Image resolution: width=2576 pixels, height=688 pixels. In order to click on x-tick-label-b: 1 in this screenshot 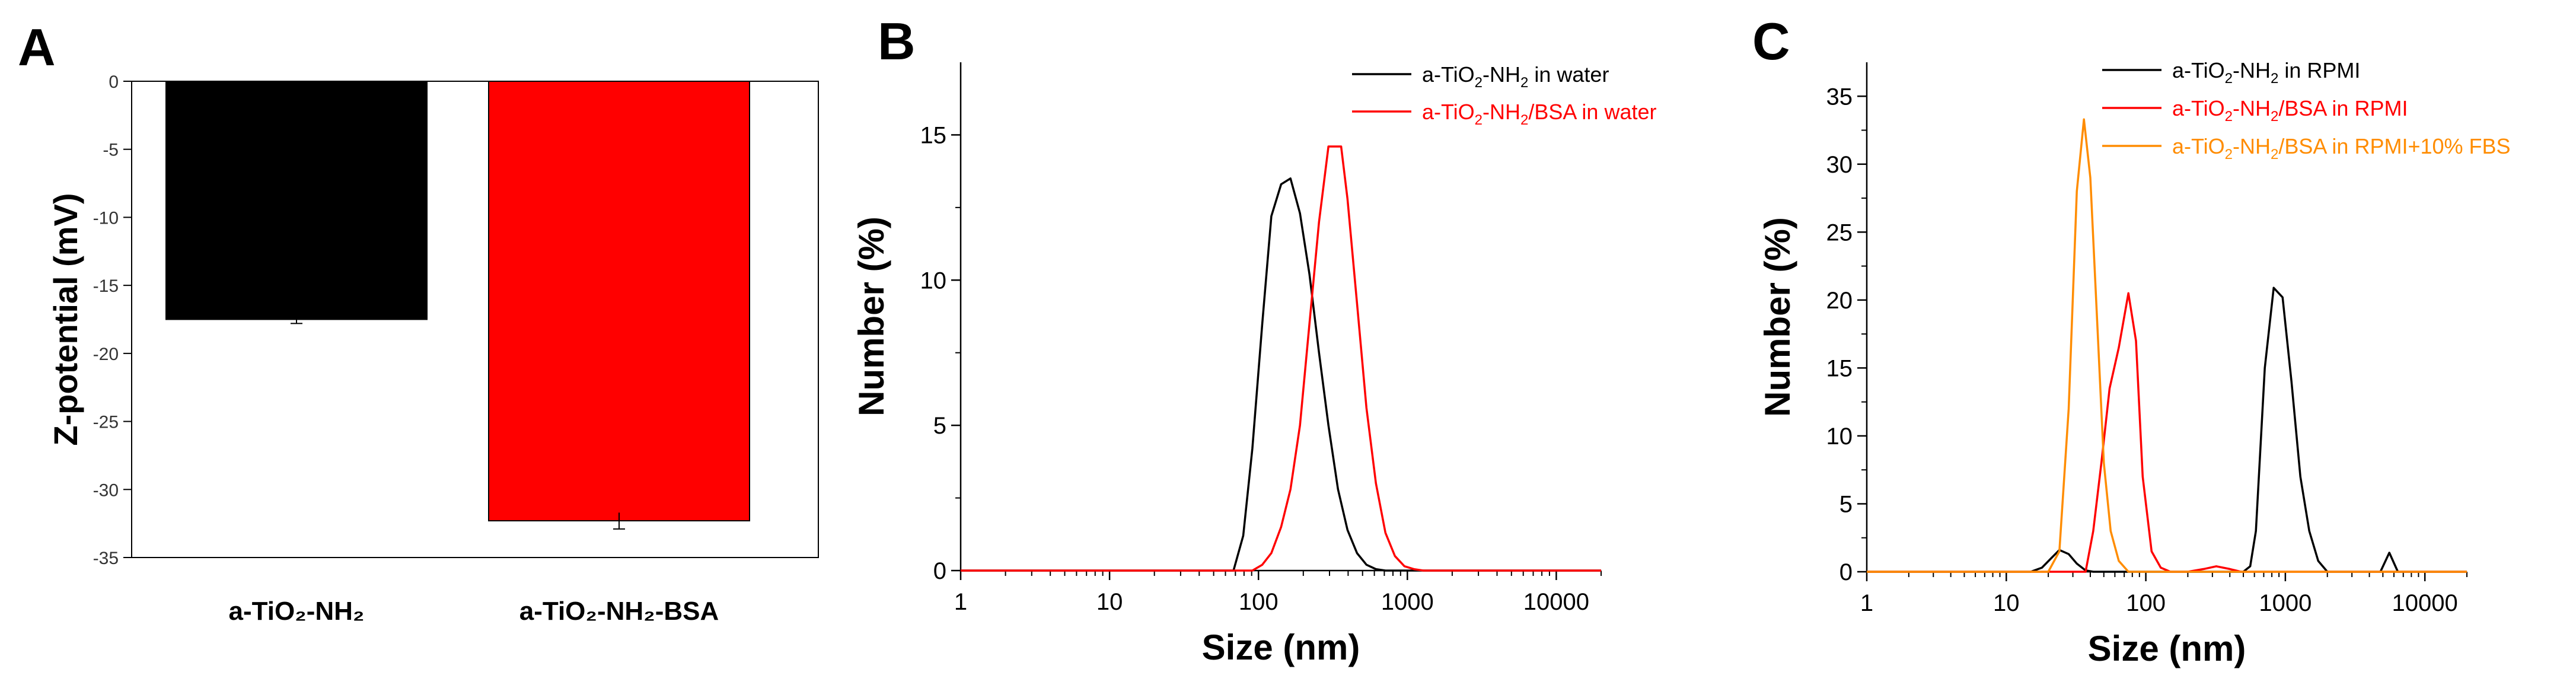, I will do `click(960, 602)`.